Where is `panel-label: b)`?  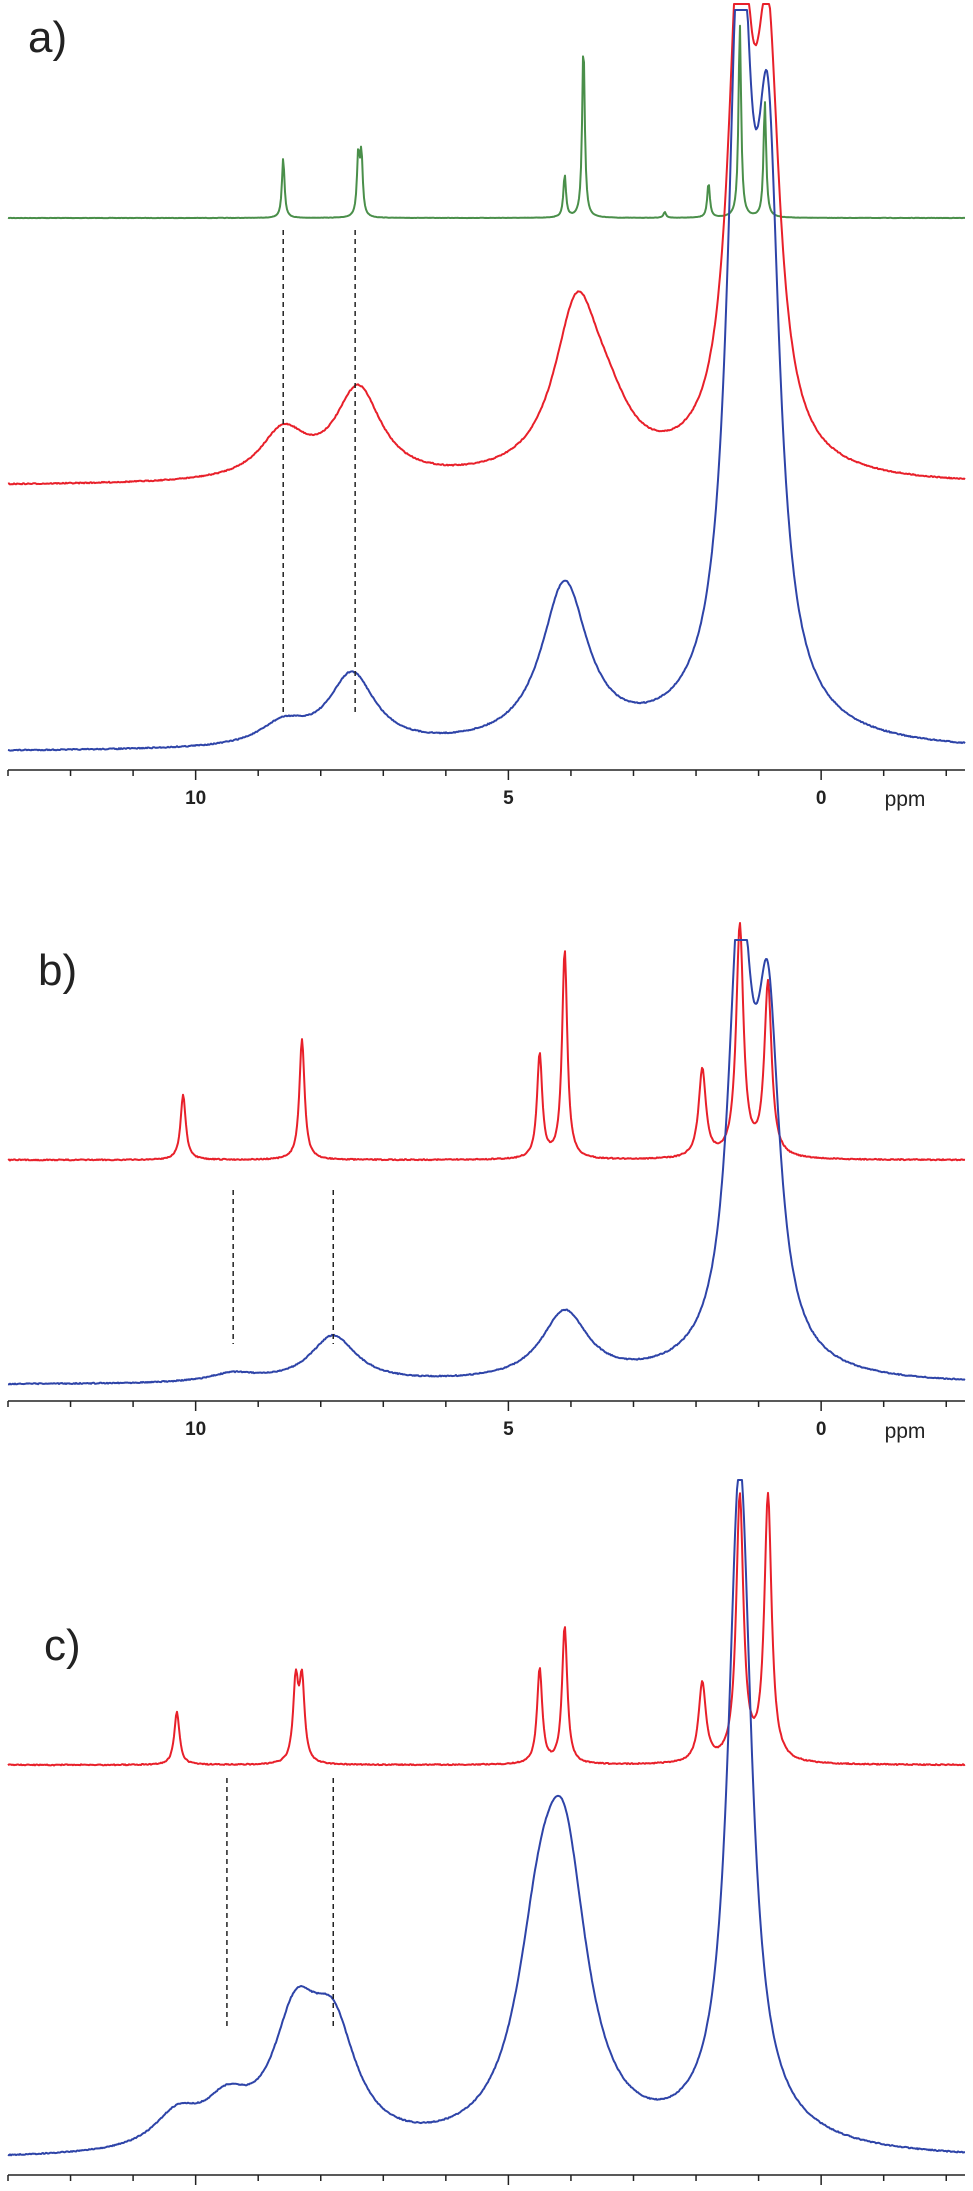 panel-label: b) is located at coordinates (57, 970).